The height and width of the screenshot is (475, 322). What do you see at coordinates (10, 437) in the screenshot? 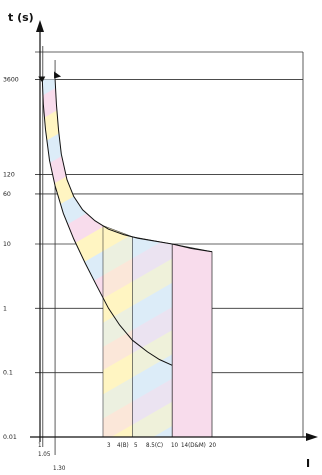
I see `y-tick-label: 0.01` at bounding box center [10, 437].